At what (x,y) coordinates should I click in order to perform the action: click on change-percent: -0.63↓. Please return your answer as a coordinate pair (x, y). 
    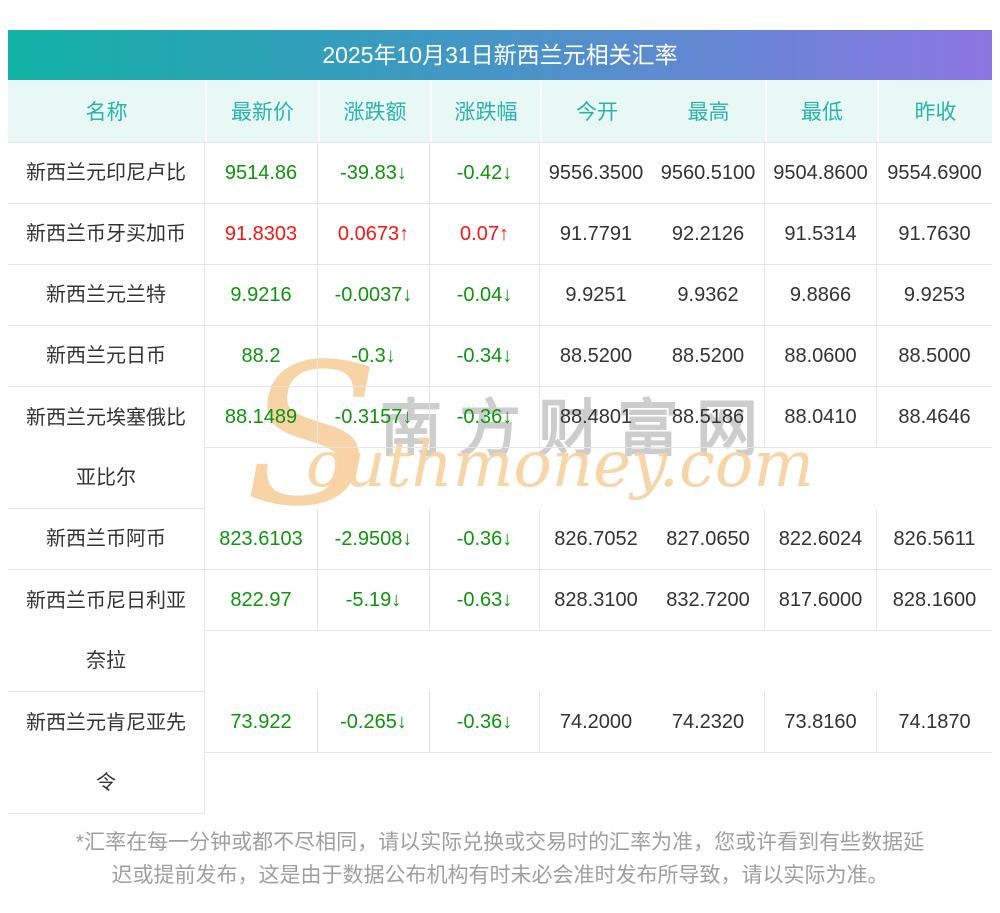
    Looking at the image, I should click on (485, 600).